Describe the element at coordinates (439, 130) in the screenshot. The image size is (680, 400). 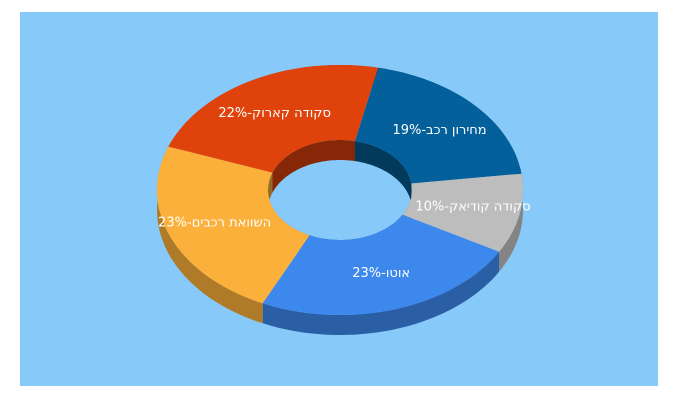
I see `data-label: מחירון רכב-19%` at that location.